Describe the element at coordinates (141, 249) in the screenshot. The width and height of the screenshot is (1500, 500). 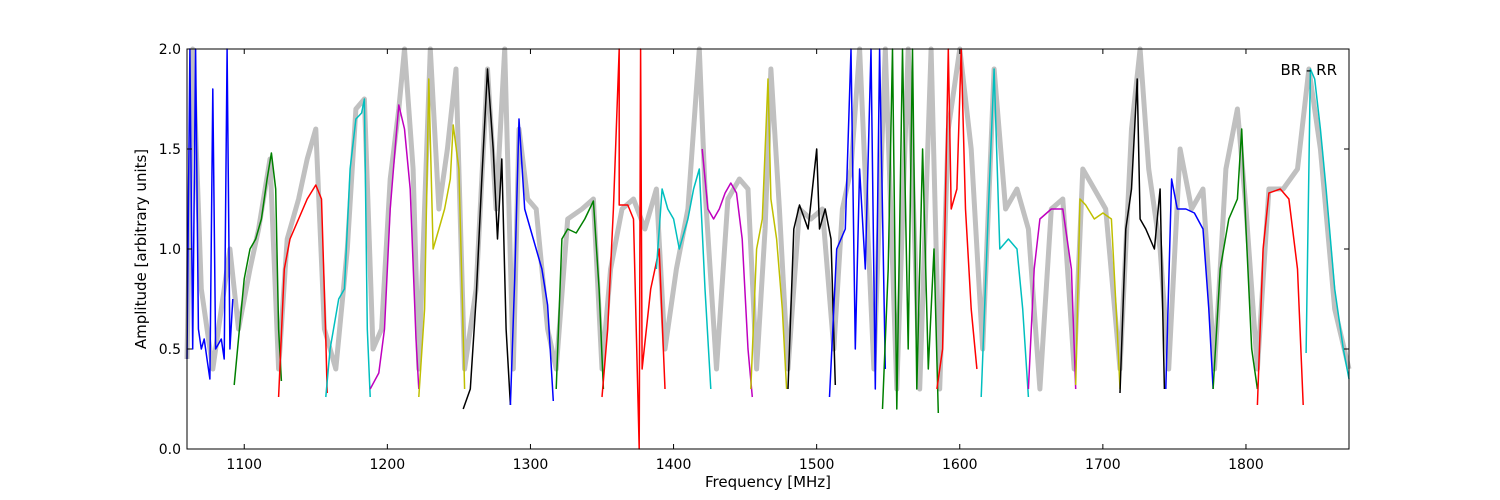
I see `y-axis-title: Amplitude [arbitrary units]` at that location.